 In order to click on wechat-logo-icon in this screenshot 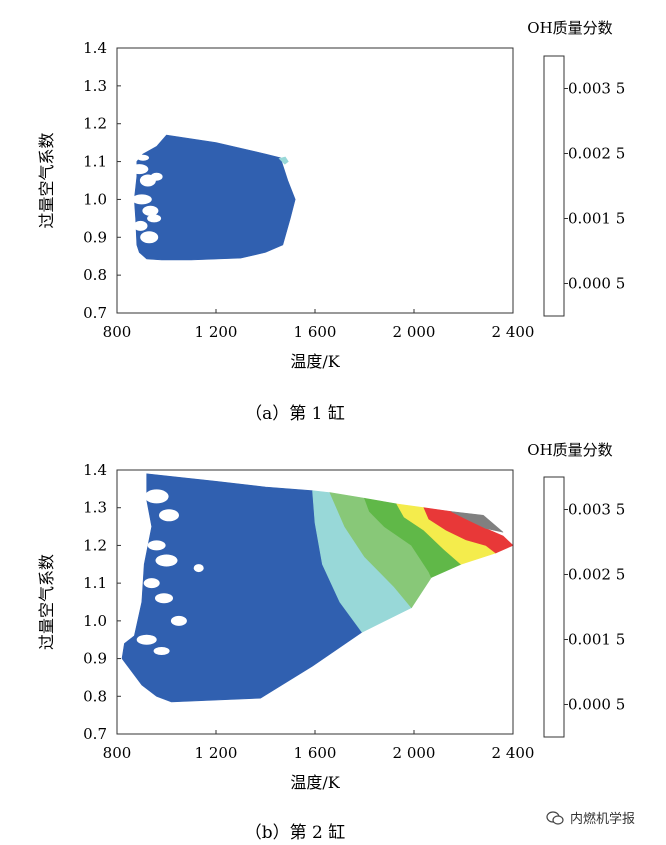, I will do `click(555, 817)`.